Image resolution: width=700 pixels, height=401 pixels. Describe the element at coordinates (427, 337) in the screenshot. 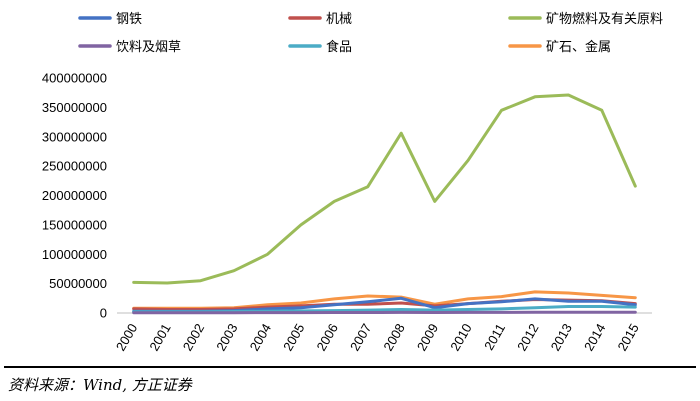

I see `x-tick-label: 2009` at that location.